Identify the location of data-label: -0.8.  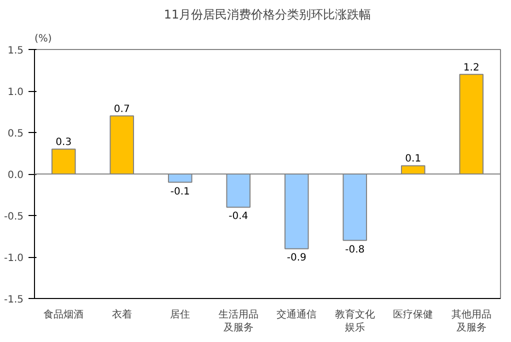
(355, 250).